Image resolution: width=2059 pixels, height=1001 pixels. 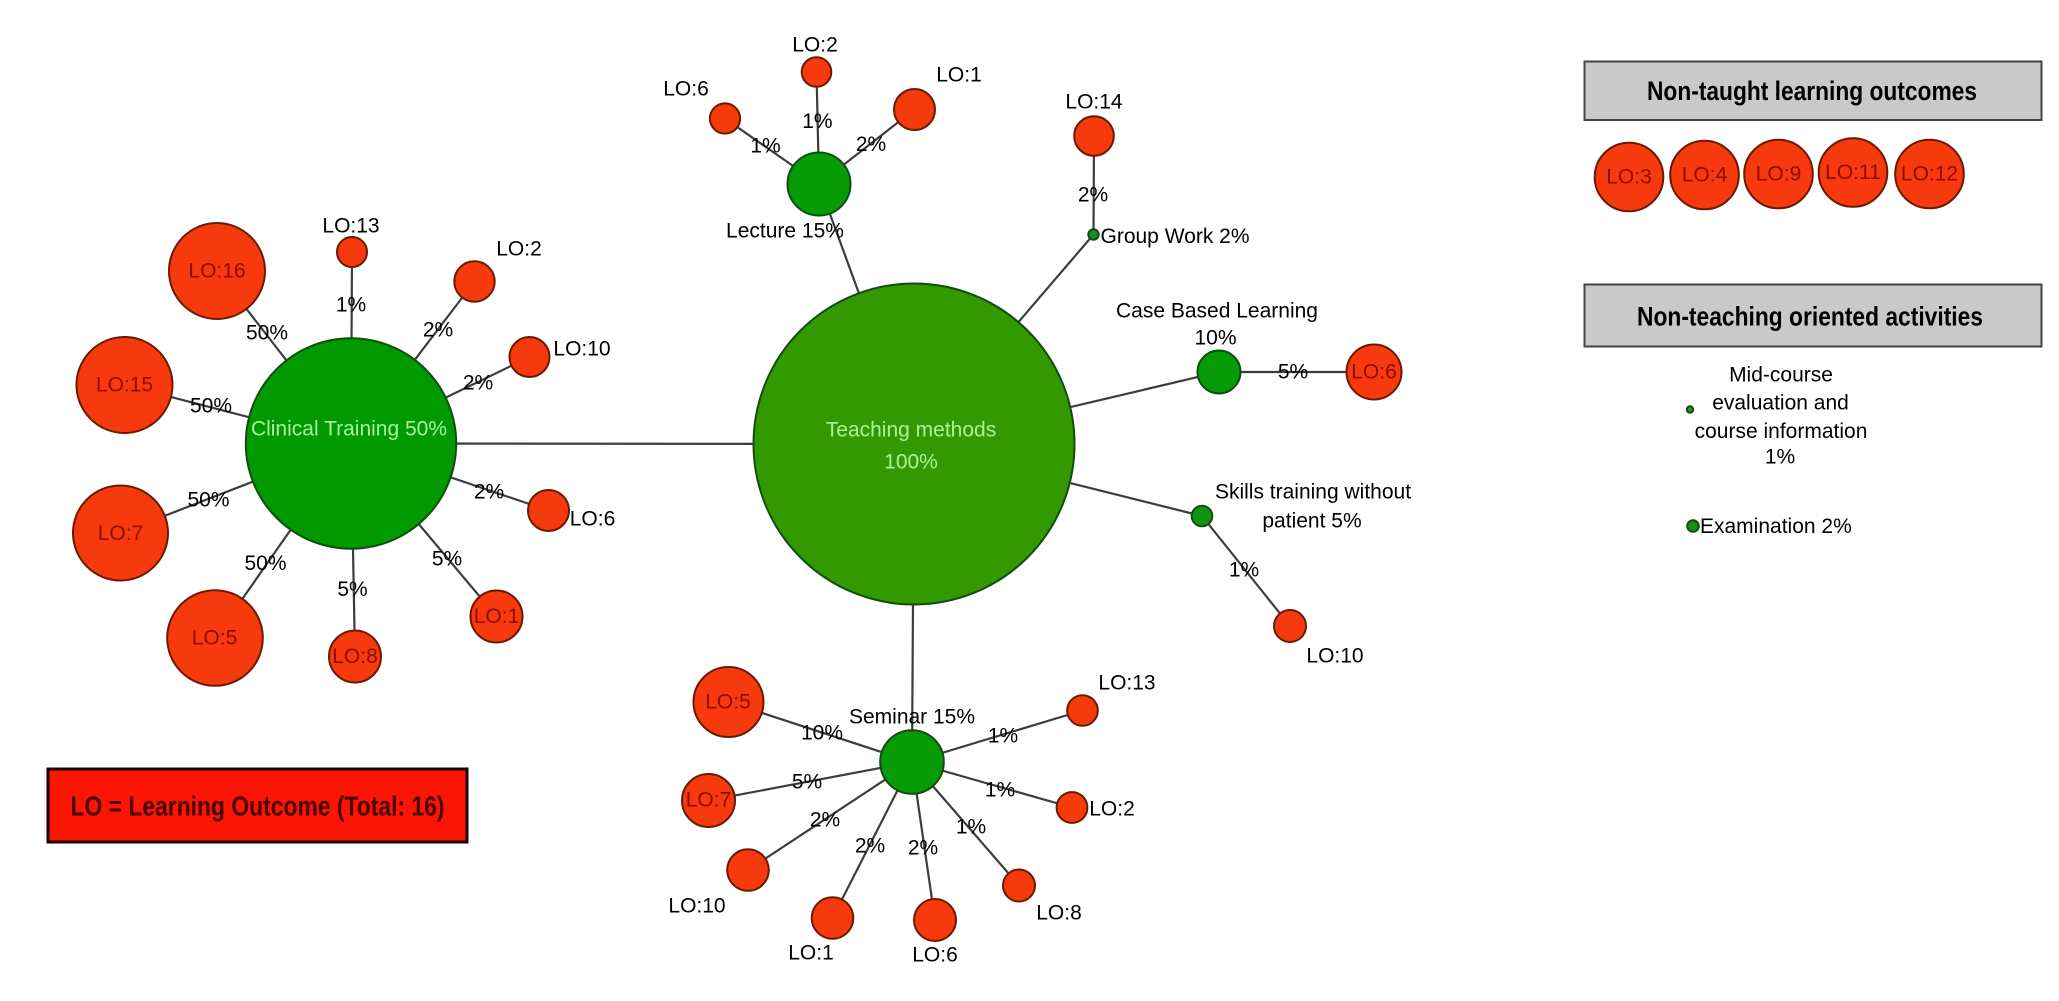 What do you see at coordinates (1779, 174) in the screenshot?
I see `svg-text: LO:9` at bounding box center [1779, 174].